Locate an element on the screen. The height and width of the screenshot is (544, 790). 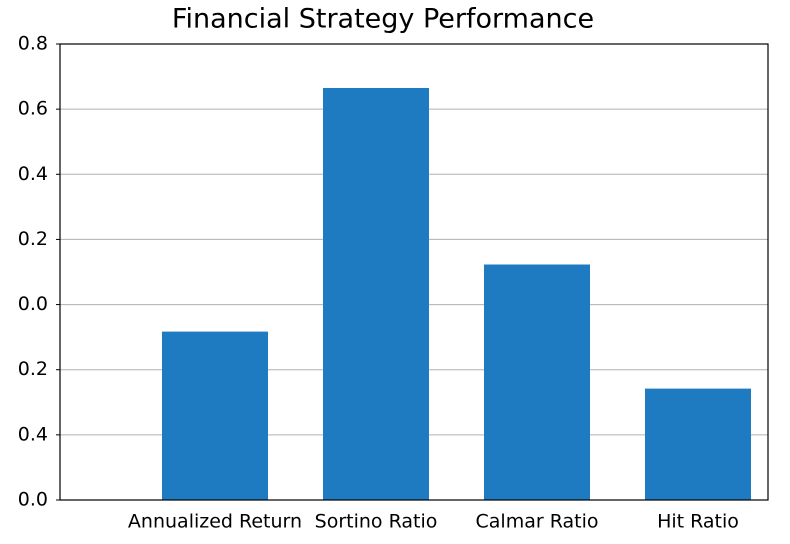
x-tick-label: Calmar Ratio is located at coordinates (537, 522).